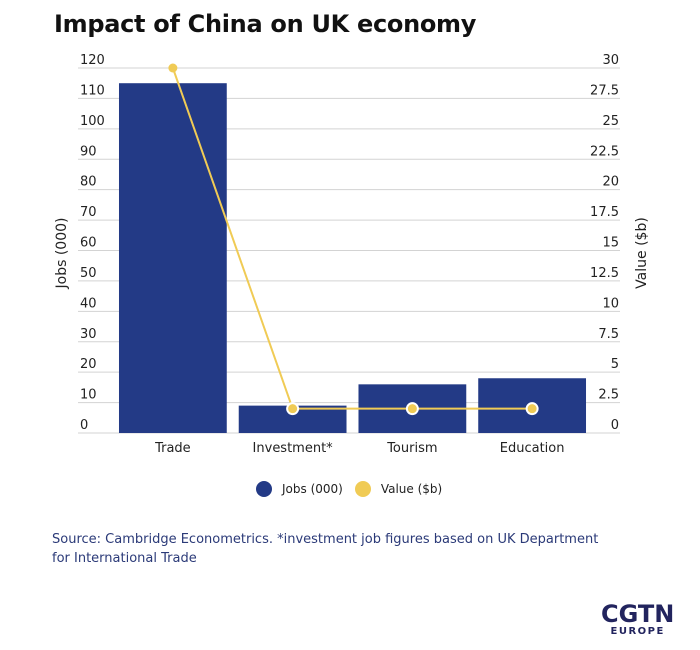 This screenshot has height=650, width=700. Describe the element at coordinates (411, 489) in the screenshot. I see `legend-label-value: Value ($b)` at that location.